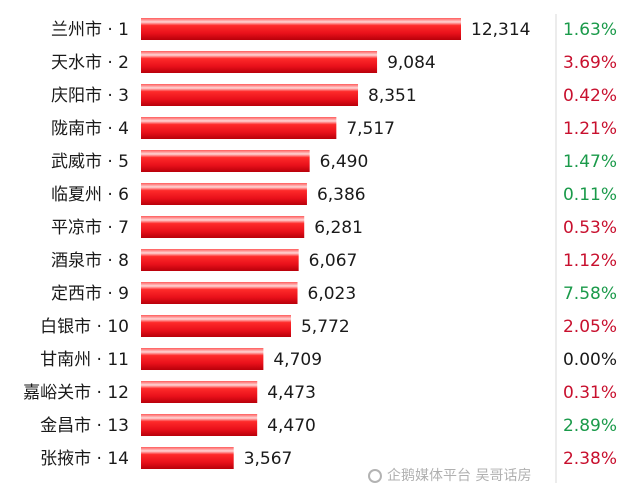 This screenshot has height=497, width=626. Describe the element at coordinates (338, 228) in the screenshot. I see `value-label: 6,281` at that location.